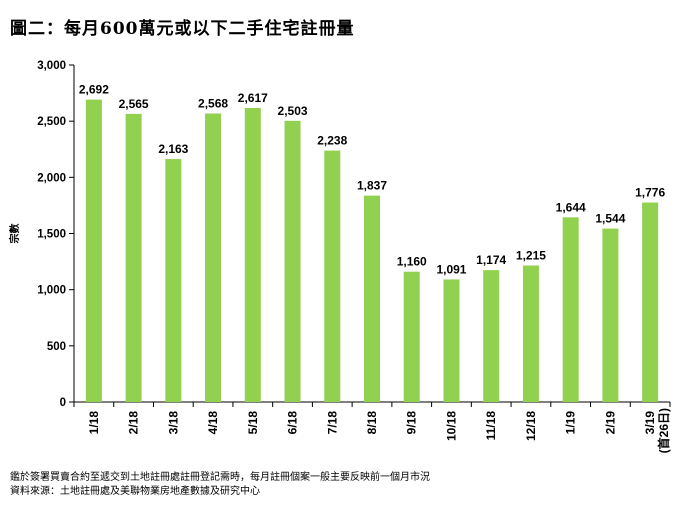 The width and height of the screenshot is (700, 525). What do you see at coordinates (451, 269) in the screenshot?
I see `data-label: 1,091` at bounding box center [451, 269].